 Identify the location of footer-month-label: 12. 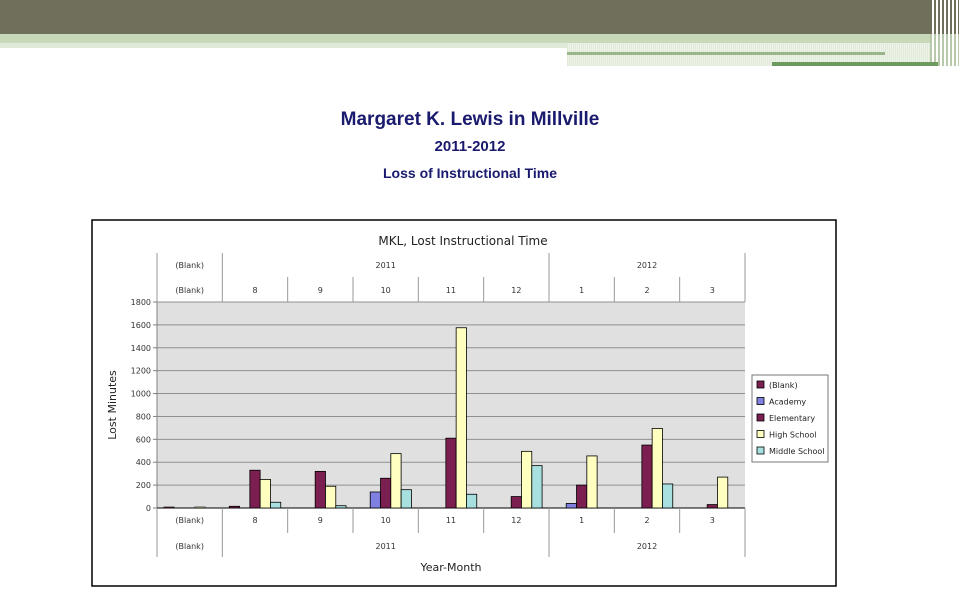
(516, 520).